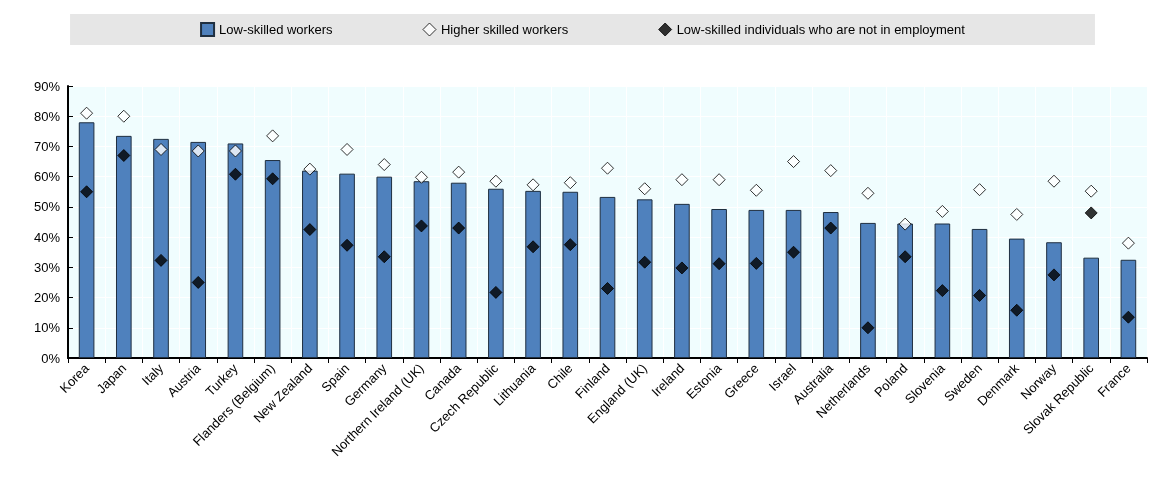 This screenshot has height=485, width=1165. What do you see at coordinates (47, 177) in the screenshot?
I see `y-tick-label: 60%` at bounding box center [47, 177].